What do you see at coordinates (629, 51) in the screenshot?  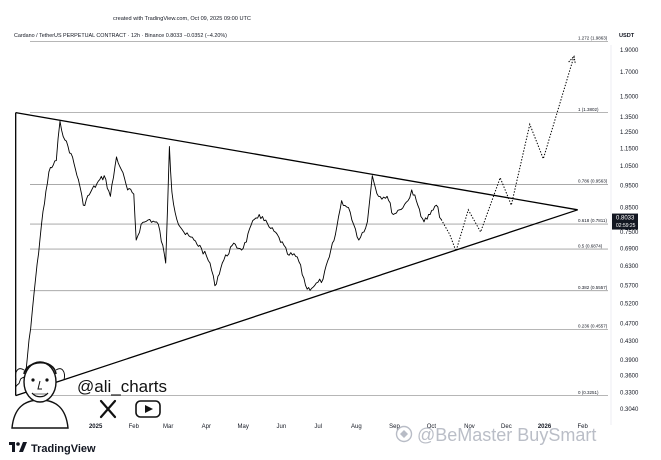 I see `price-tick-label: 1.9000` at bounding box center [629, 51].